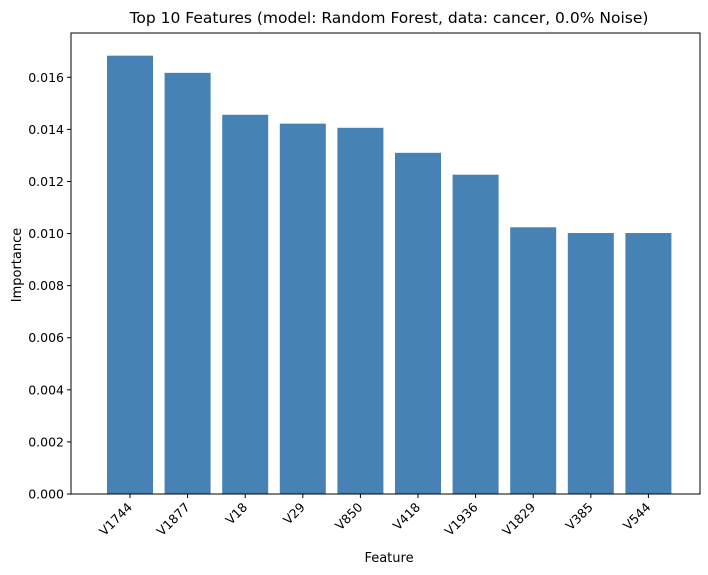 This screenshot has width=708, height=575. Describe the element at coordinates (349, 516) in the screenshot. I see `x-tick-label: V850` at that location.